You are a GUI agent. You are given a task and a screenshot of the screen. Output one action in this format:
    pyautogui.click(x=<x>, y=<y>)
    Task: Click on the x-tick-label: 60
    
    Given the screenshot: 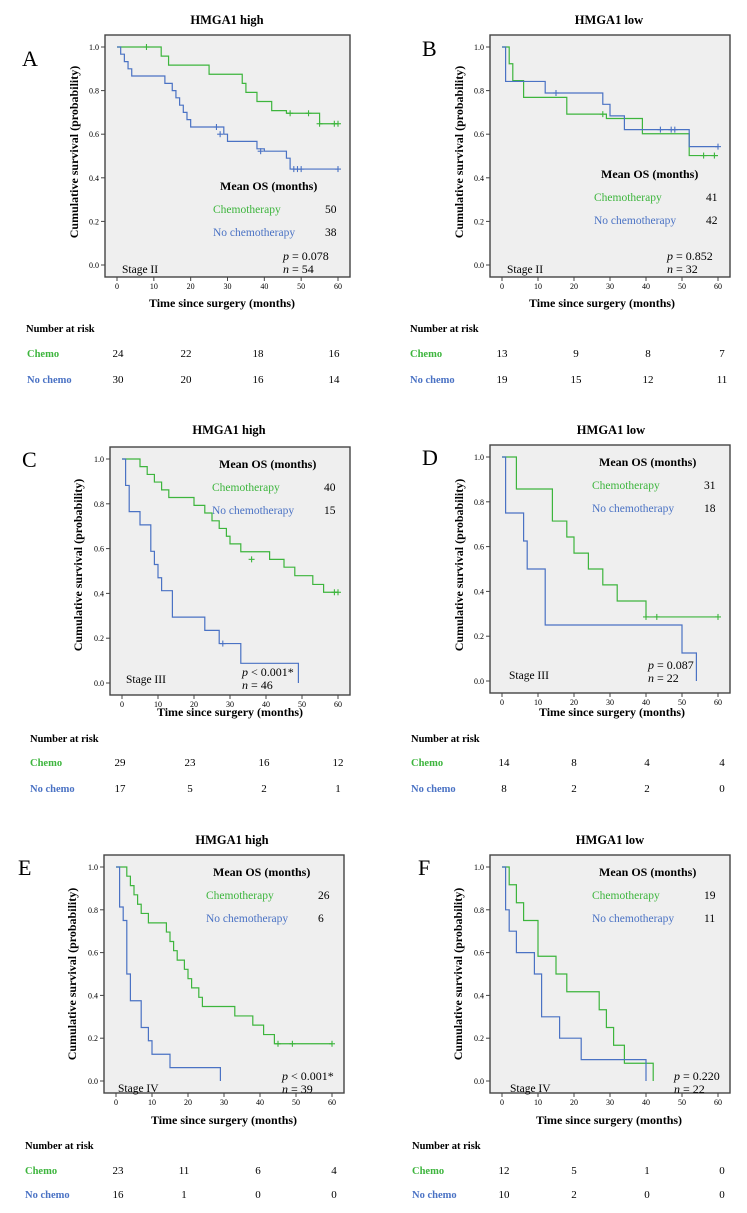 What is the action you would take?
    pyautogui.click(x=718, y=702)
    